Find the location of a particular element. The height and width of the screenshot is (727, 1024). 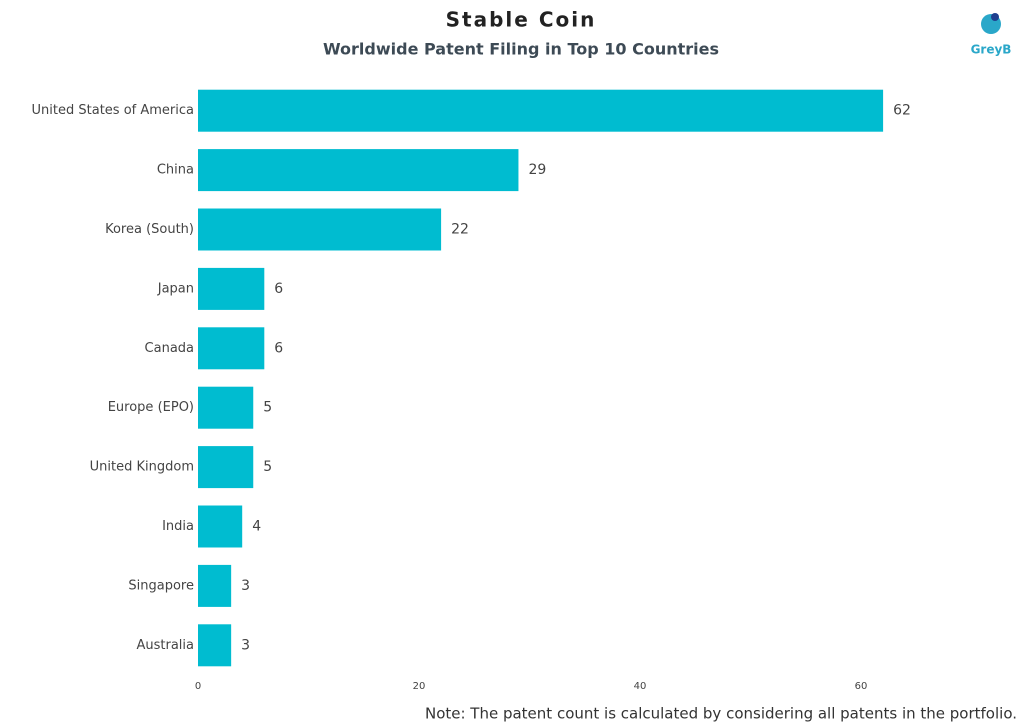

y-tick-label: India is located at coordinates (178, 526).